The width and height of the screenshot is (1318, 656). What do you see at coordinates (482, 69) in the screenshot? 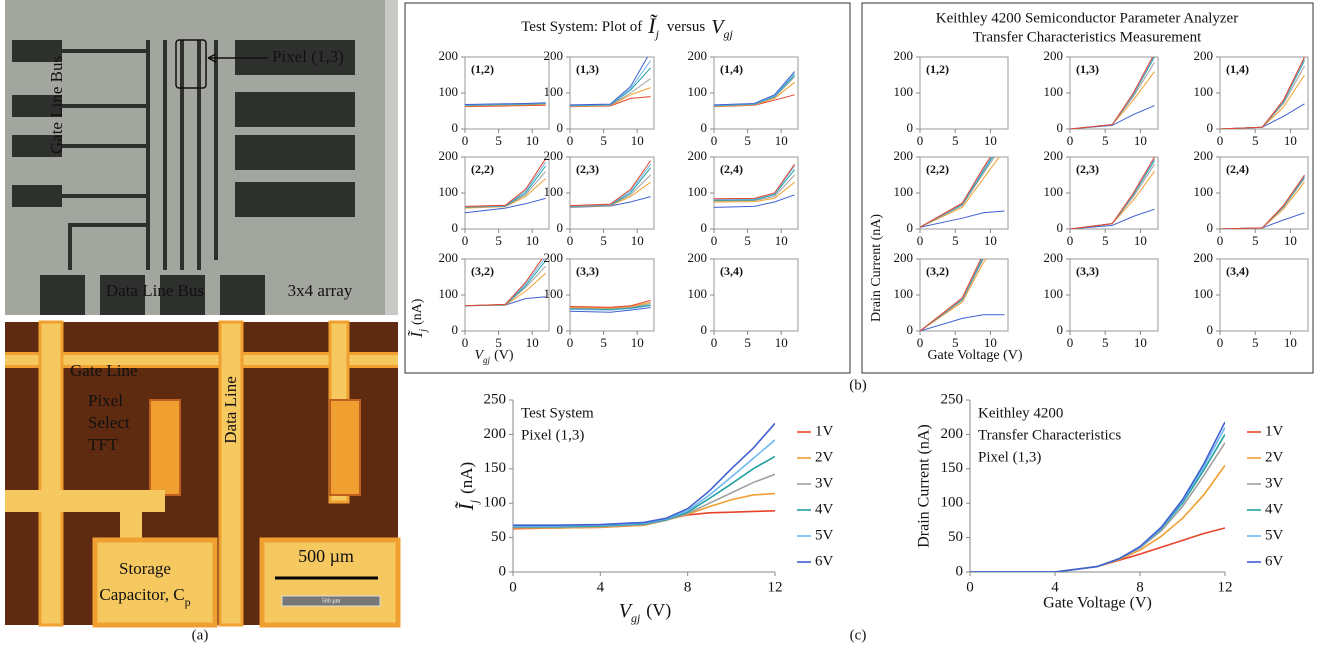
I see `panel-label: (1,2)` at bounding box center [482, 69].